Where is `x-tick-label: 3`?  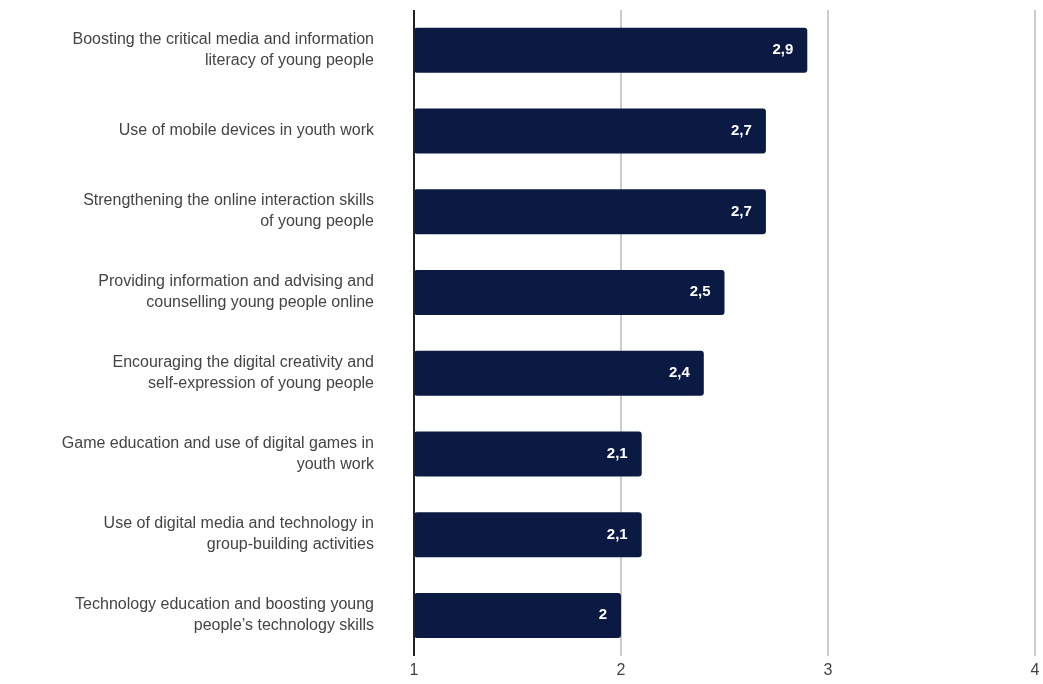 x-tick-label: 3 is located at coordinates (828, 670).